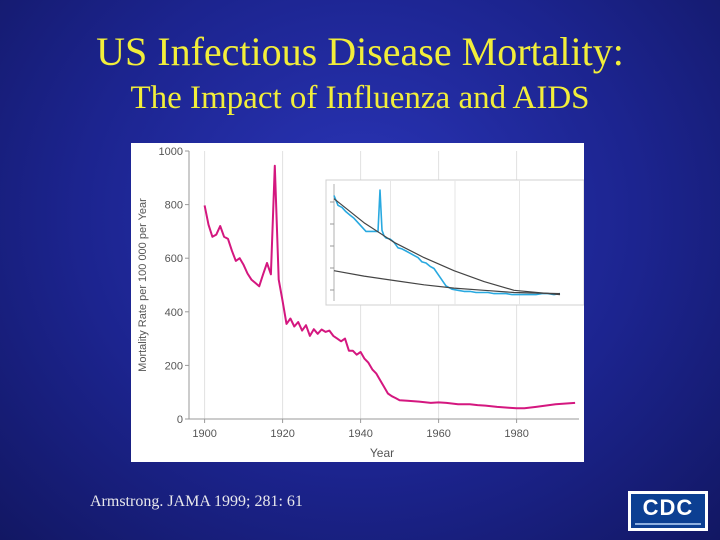 The width and height of the screenshot is (720, 540). What do you see at coordinates (174, 206) in the screenshot?
I see `y-tick-label: 800` at bounding box center [174, 206].